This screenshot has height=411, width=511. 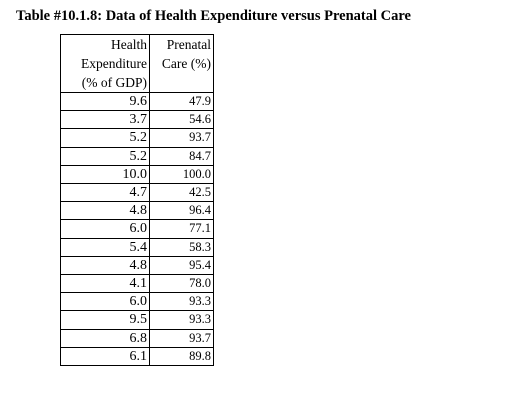 What do you see at coordinates (105, 174) in the screenshot?
I see `cell-health-expenditure: 10.0` at bounding box center [105, 174].